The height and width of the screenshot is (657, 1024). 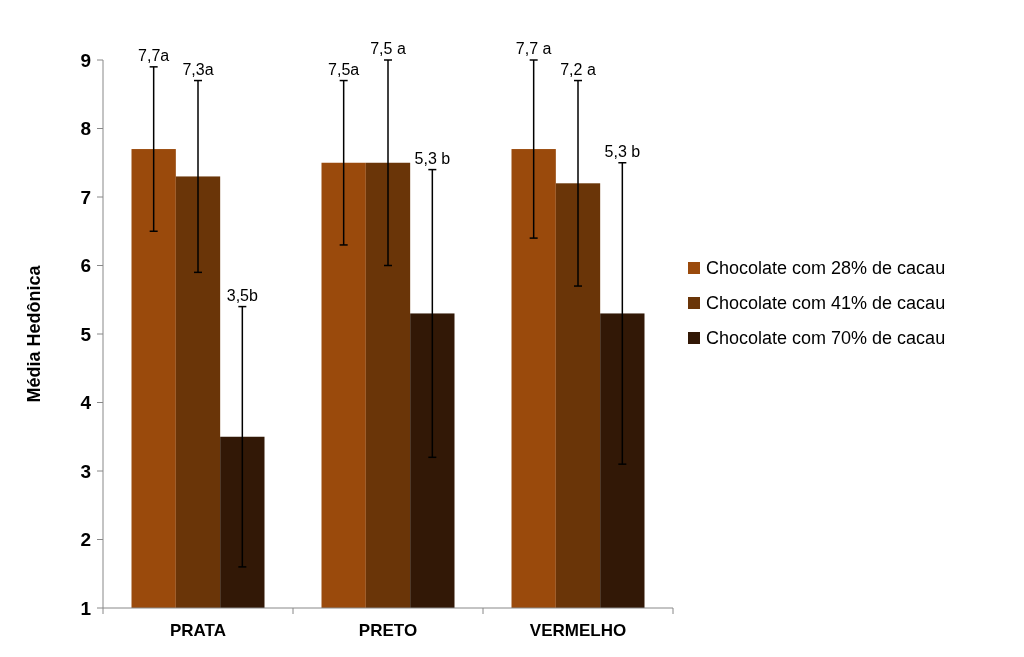 What do you see at coordinates (344, 69) in the screenshot?
I see `annotation: 7,5a` at bounding box center [344, 69].